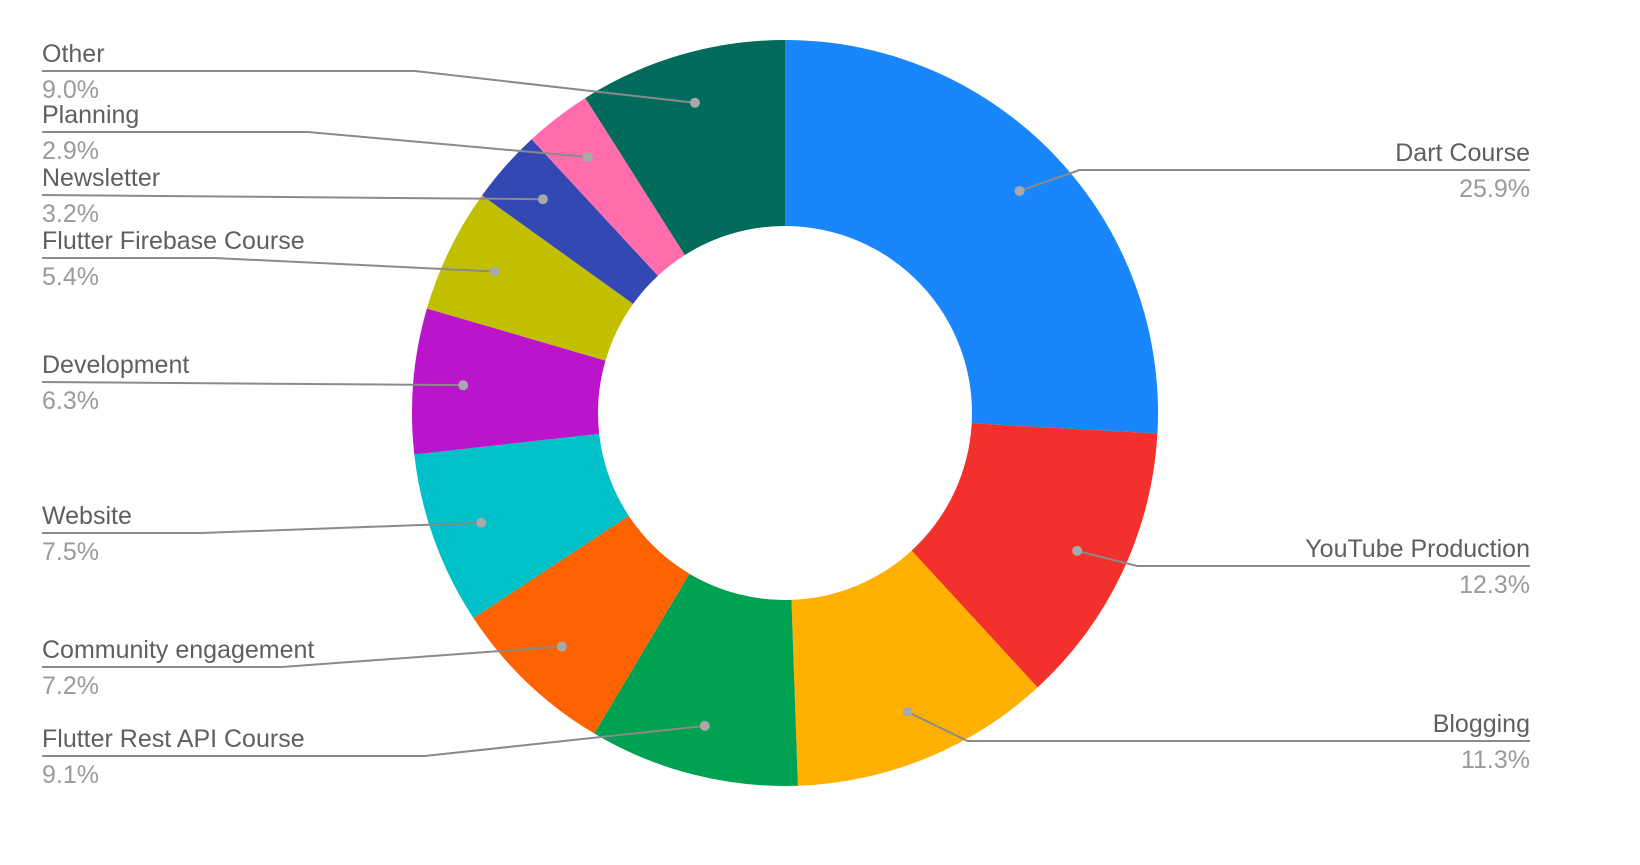 The height and width of the screenshot is (865, 1640). What do you see at coordinates (292, 197) in the screenshot?
I see `leader-line-newsletter` at bounding box center [292, 197].